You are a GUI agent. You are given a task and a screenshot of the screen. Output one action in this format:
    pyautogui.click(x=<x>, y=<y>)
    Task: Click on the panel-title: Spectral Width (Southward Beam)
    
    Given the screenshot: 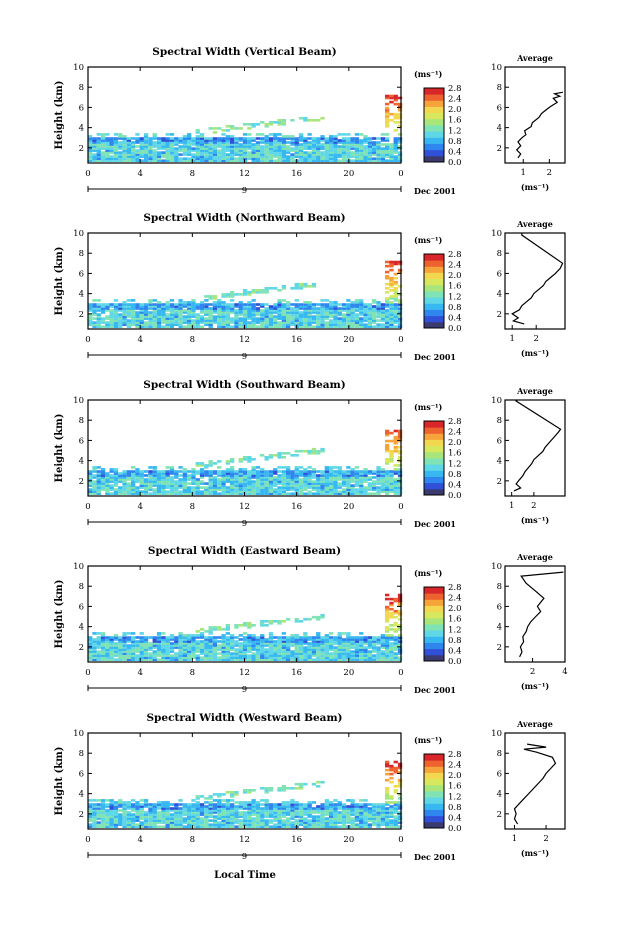 What is the action you would take?
    pyautogui.click(x=244, y=385)
    